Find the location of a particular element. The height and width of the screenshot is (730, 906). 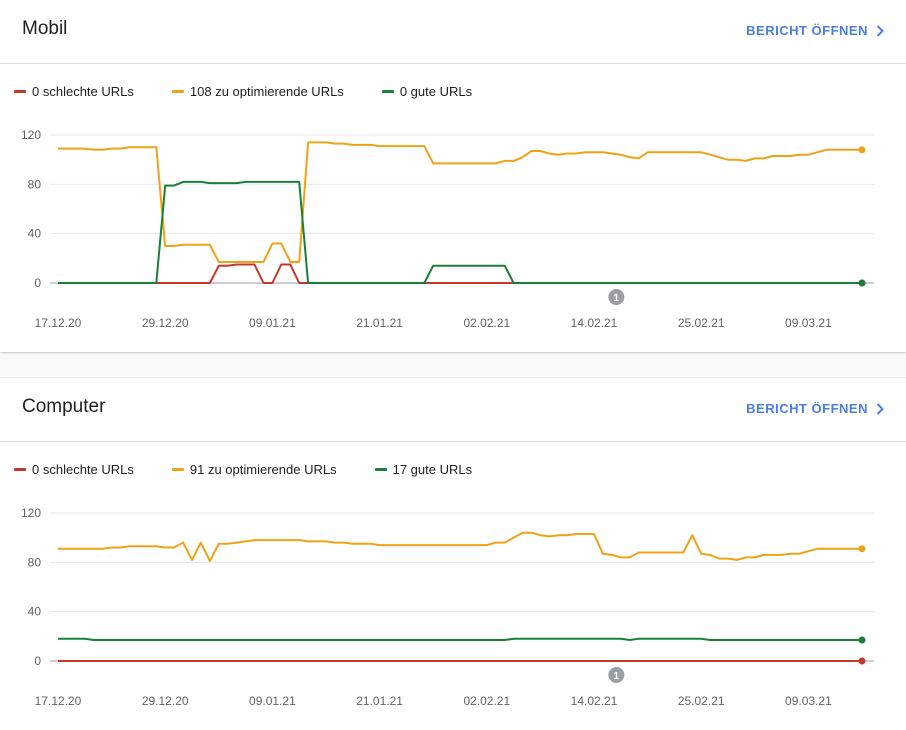

legend-item-improve: 108 zu optimierende URLs is located at coordinates (257, 91).